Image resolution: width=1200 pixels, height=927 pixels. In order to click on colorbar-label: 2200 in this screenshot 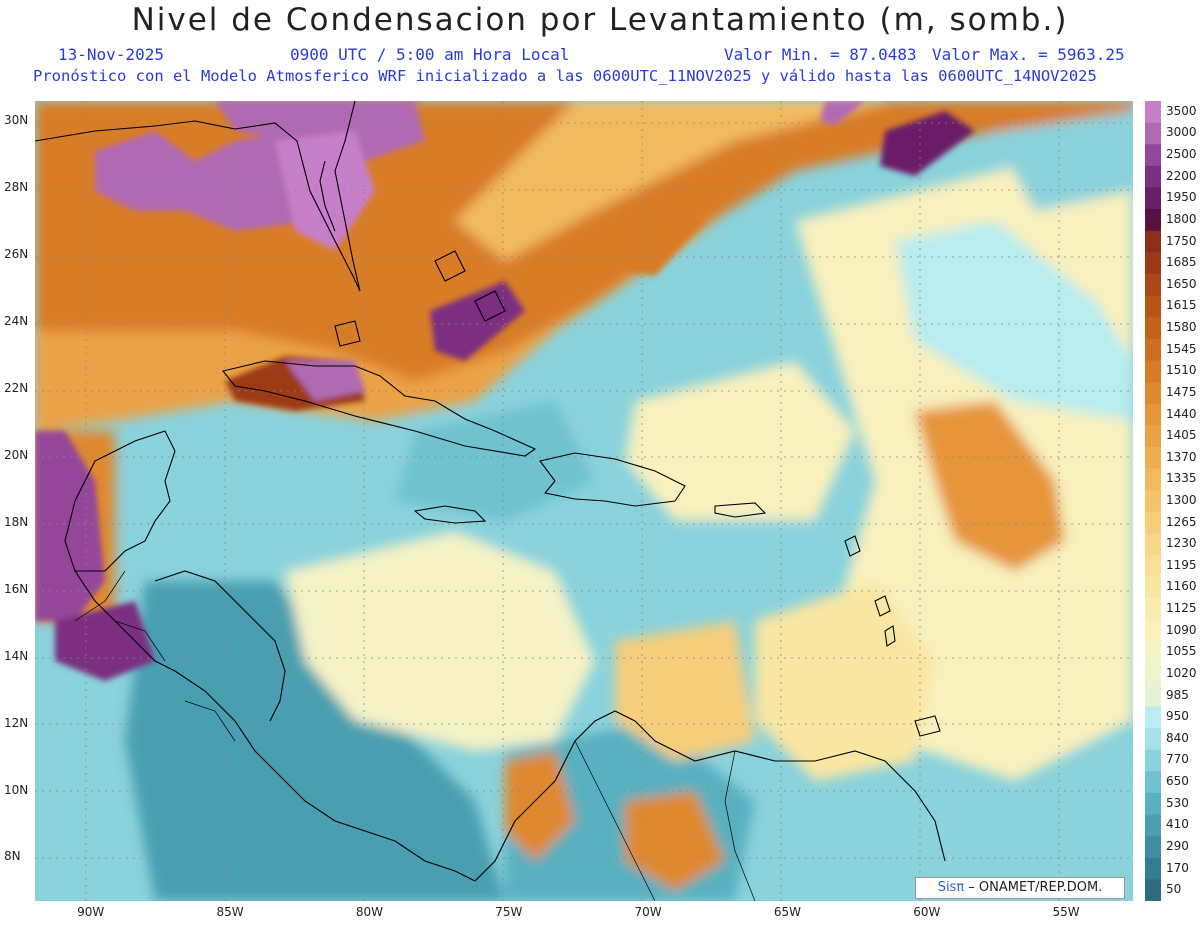, I will do `click(1181, 175)`.